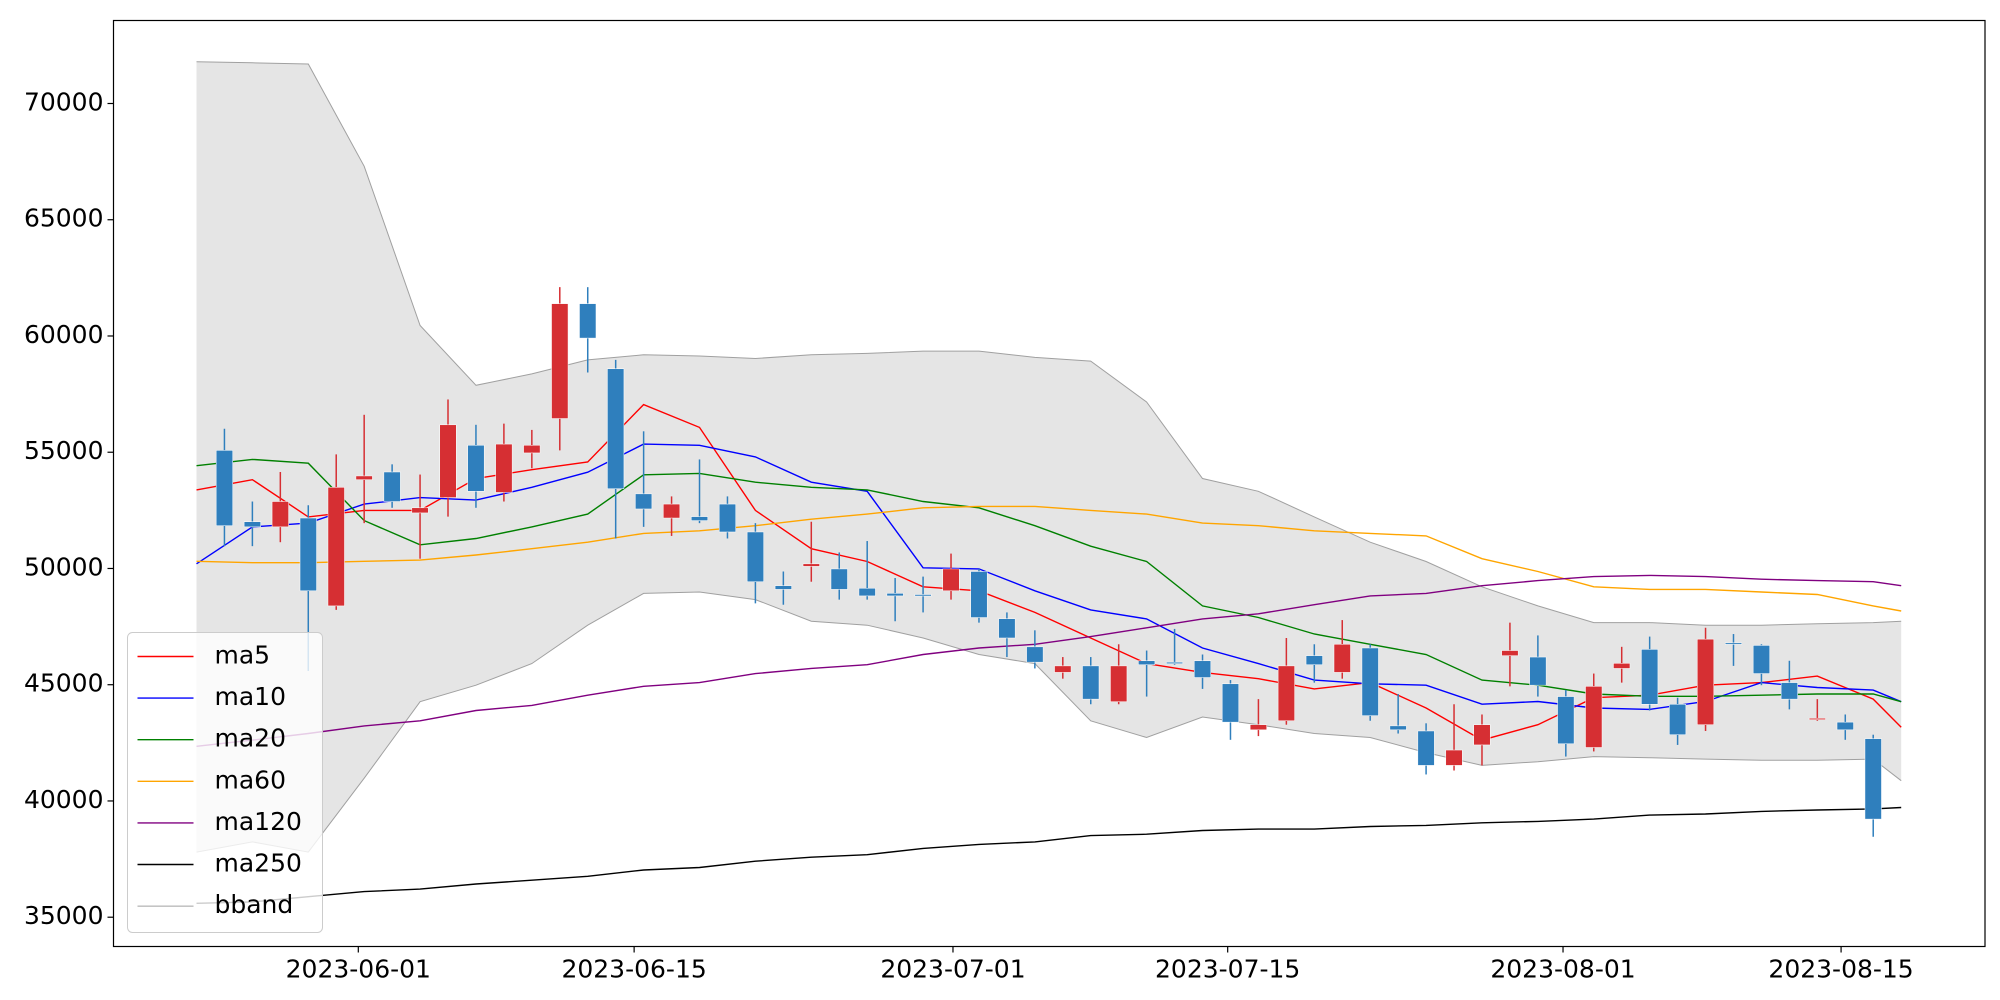 The width and height of the screenshot is (2000, 1000). I want to click on legend-box, so click(225, 782).